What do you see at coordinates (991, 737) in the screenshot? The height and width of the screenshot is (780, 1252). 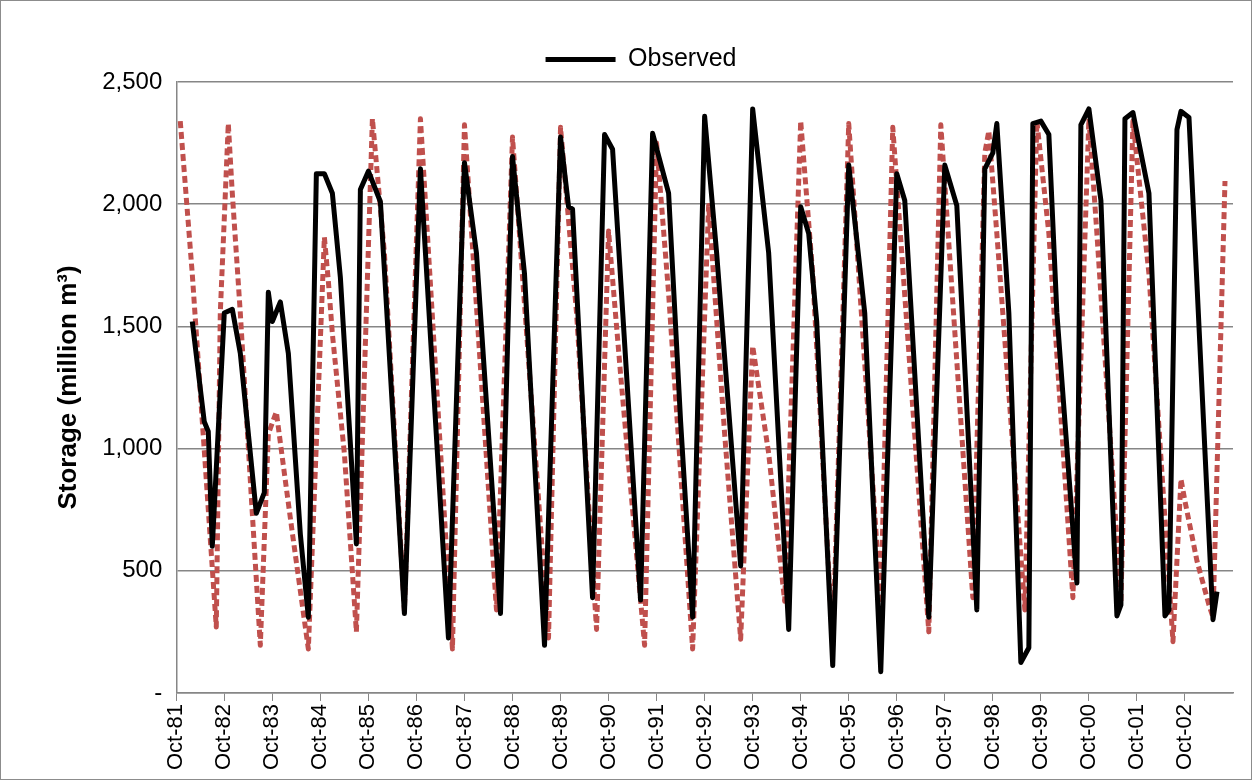 I see `x-tick-label: Oct-98` at bounding box center [991, 737].